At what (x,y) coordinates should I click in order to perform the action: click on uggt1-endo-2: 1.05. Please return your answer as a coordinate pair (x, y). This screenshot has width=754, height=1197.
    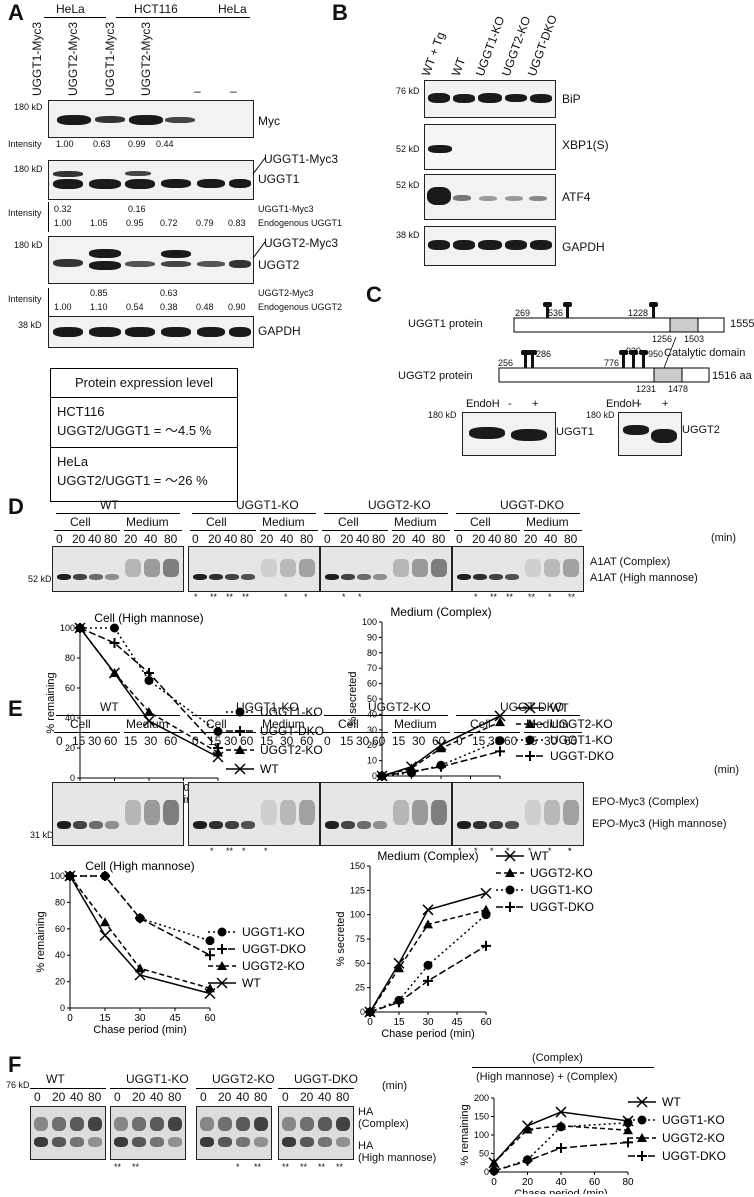
    Looking at the image, I should click on (99, 223).